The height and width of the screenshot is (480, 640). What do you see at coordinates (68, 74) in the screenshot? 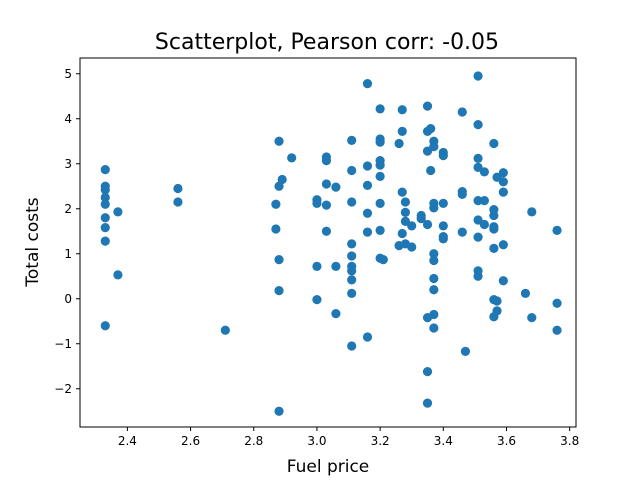
I see `y-tick-label: 5` at bounding box center [68, 74].